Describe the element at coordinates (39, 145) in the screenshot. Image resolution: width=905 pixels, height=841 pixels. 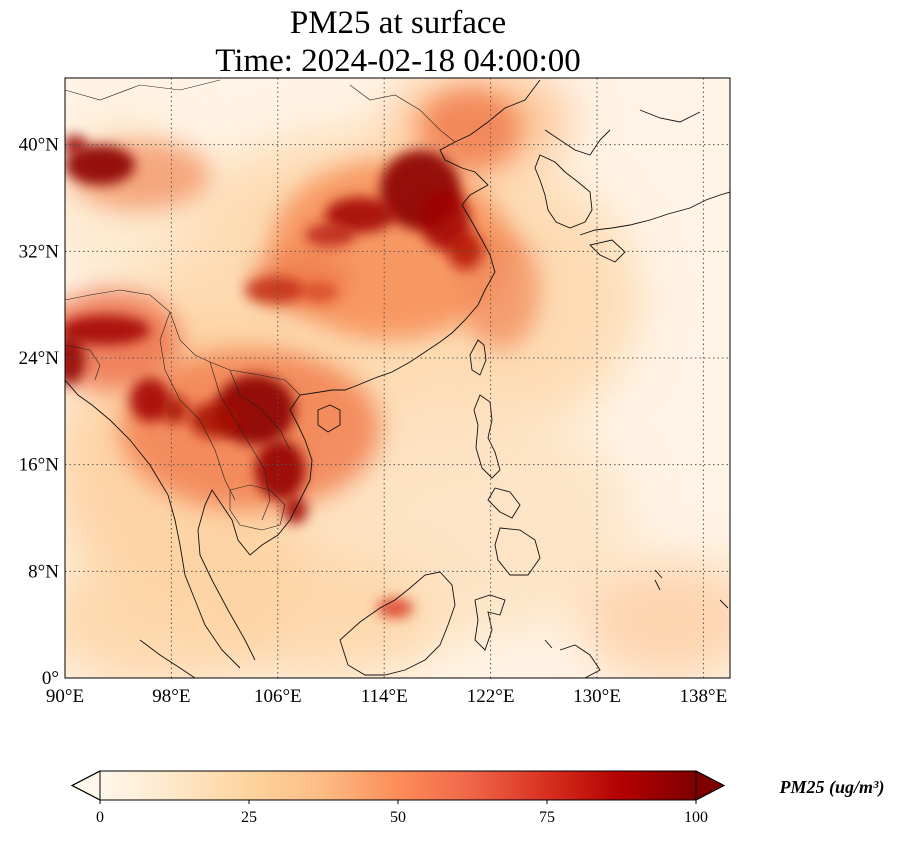
I see `lat-tick-label: 40°N` at that location.